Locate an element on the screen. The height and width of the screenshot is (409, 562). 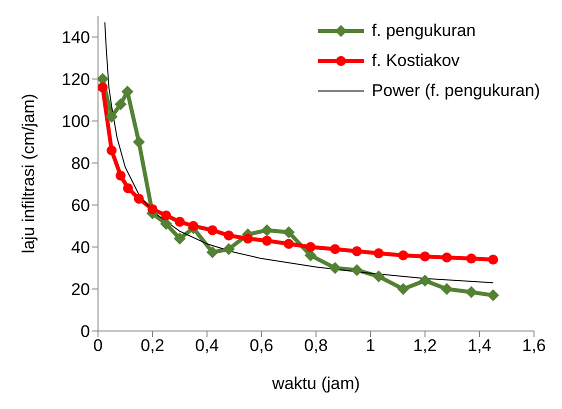
y-tick-label: 80 is located at coordinates (80, 164).